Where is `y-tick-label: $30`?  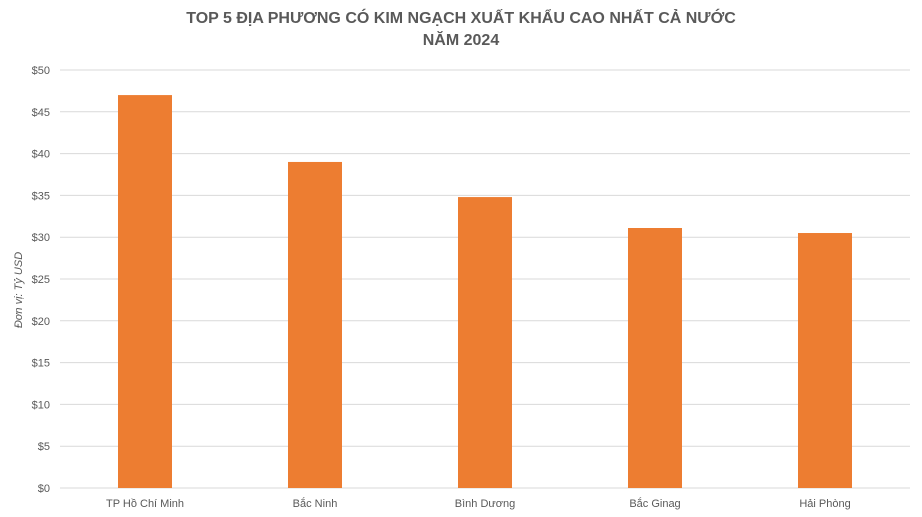 y-tick-label: $30 is located at coordinates (41, 238).